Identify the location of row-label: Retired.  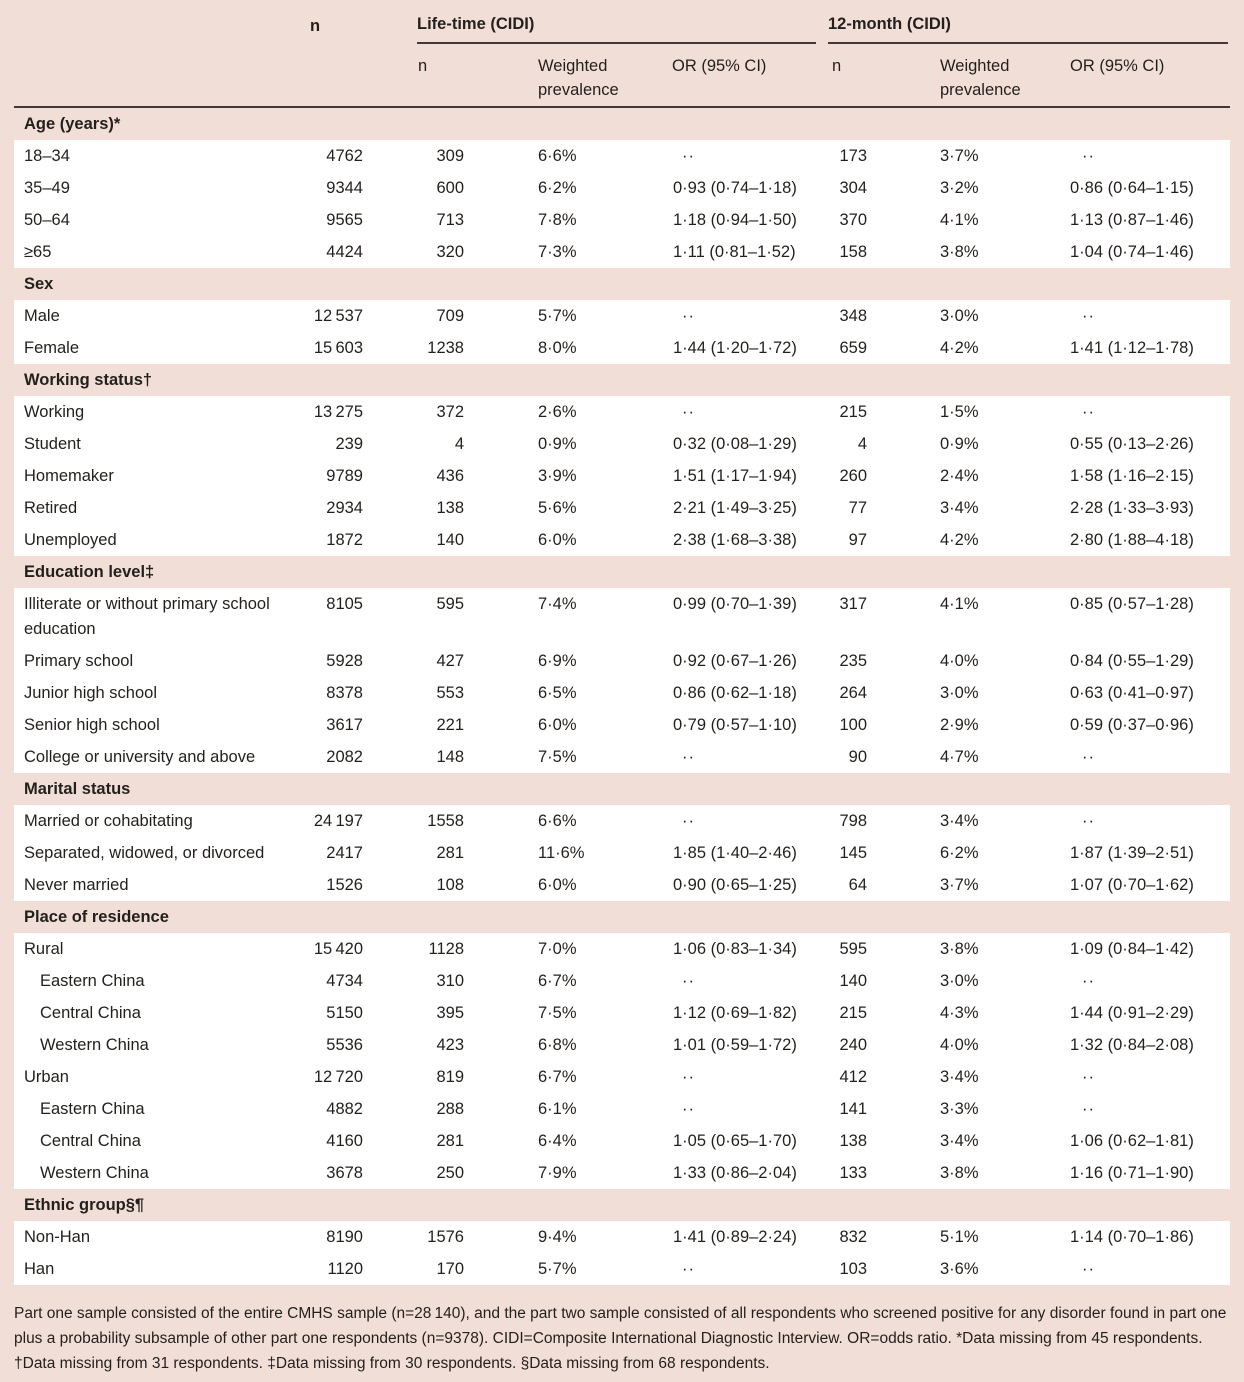
(51, 507).